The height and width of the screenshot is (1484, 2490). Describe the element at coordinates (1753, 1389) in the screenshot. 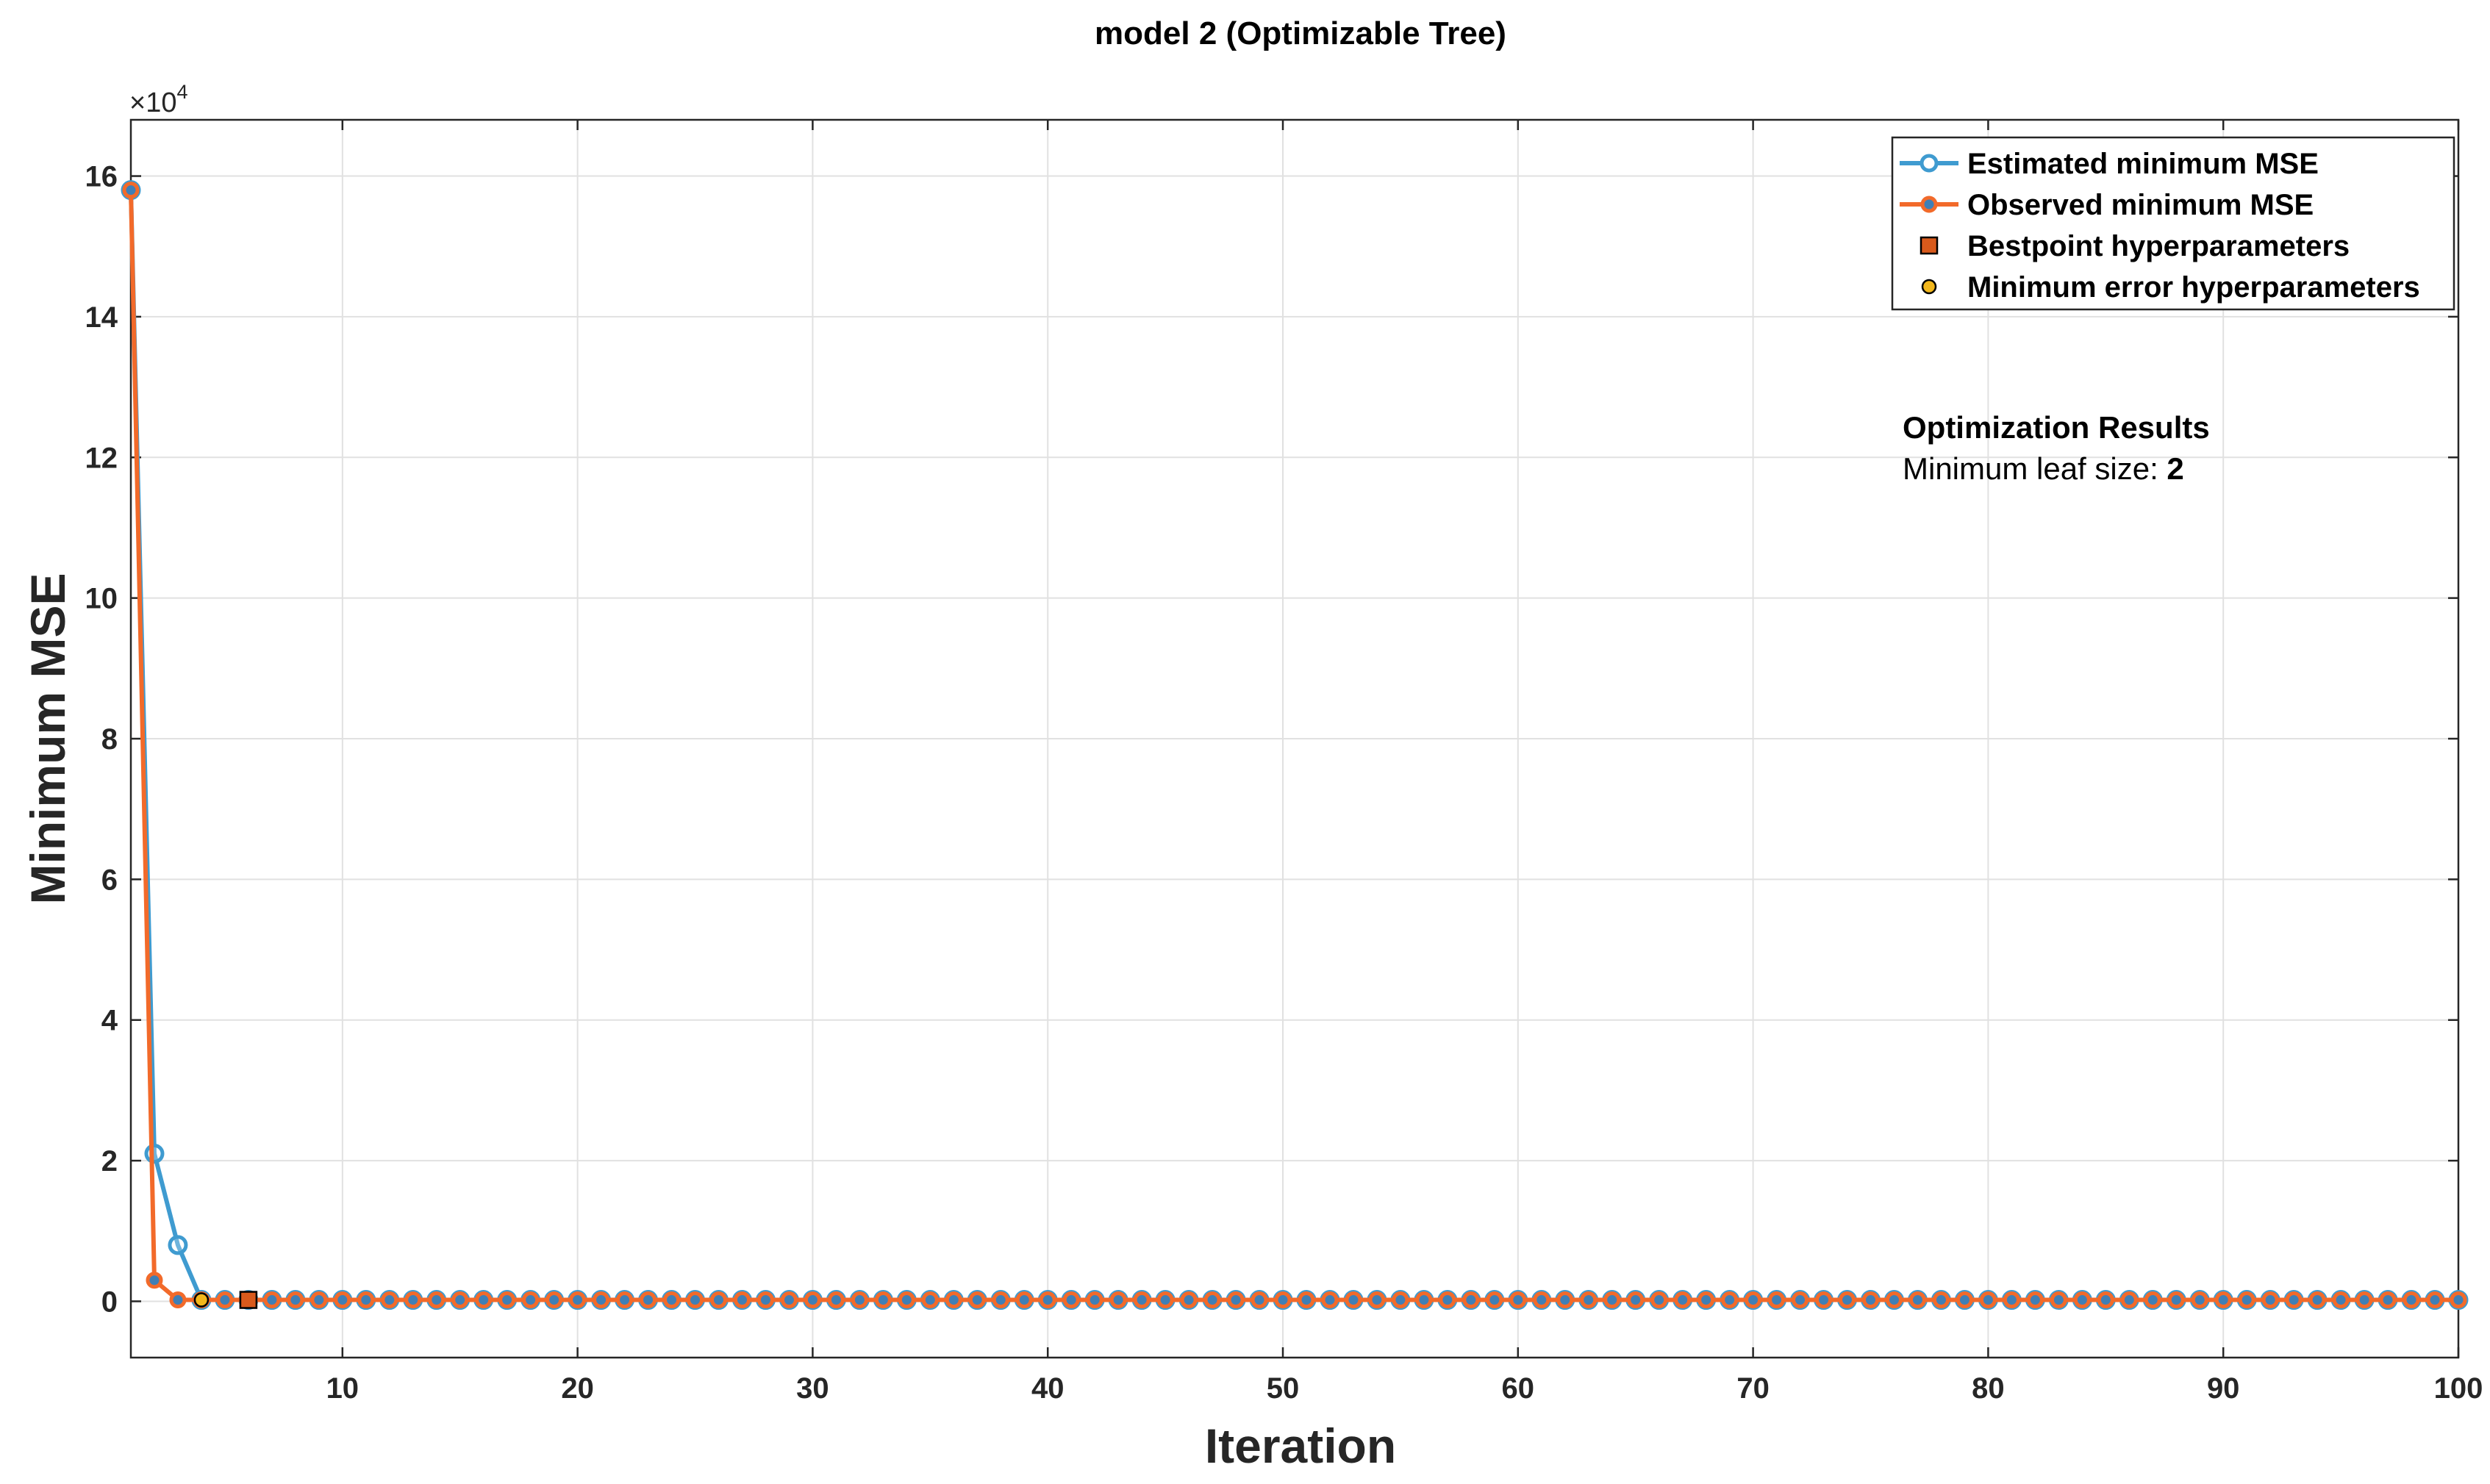

I see `x-tick-label: 70` at that location.